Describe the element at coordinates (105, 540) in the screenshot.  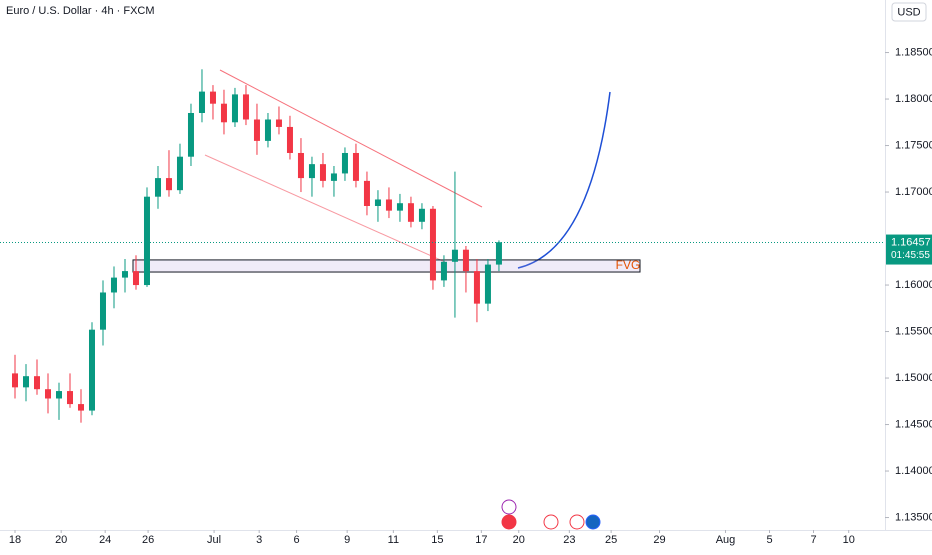
I see `x-tick-label: 24` at that location.